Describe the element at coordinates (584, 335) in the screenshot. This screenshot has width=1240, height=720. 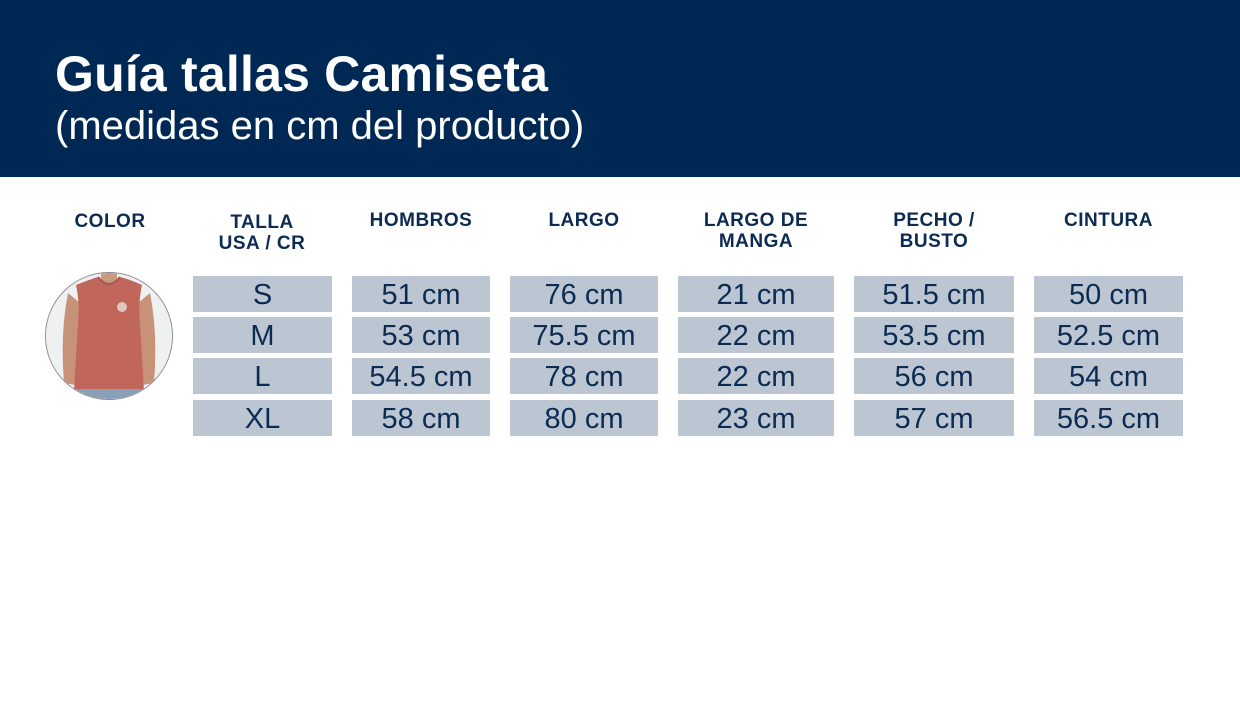
I see `cell-largo-m: 75.5 cm` at that location.